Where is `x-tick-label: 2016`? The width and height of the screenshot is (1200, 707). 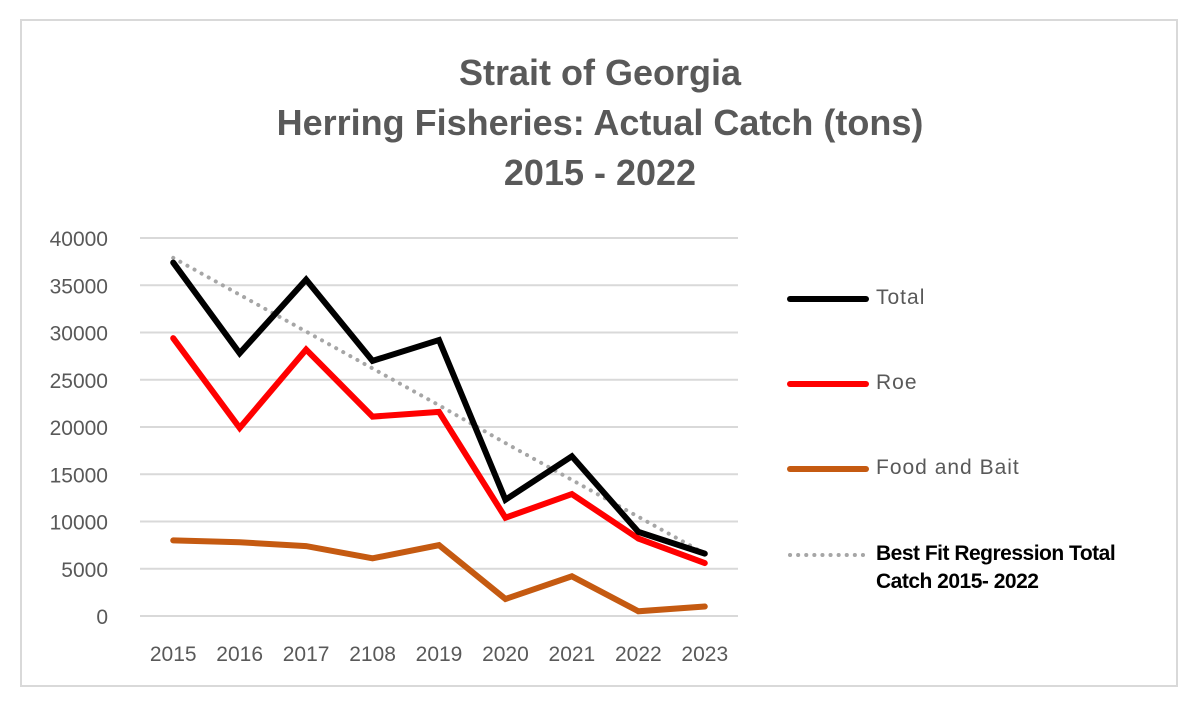 x-tick-label: 2016 is located at coordinates (239, 654).